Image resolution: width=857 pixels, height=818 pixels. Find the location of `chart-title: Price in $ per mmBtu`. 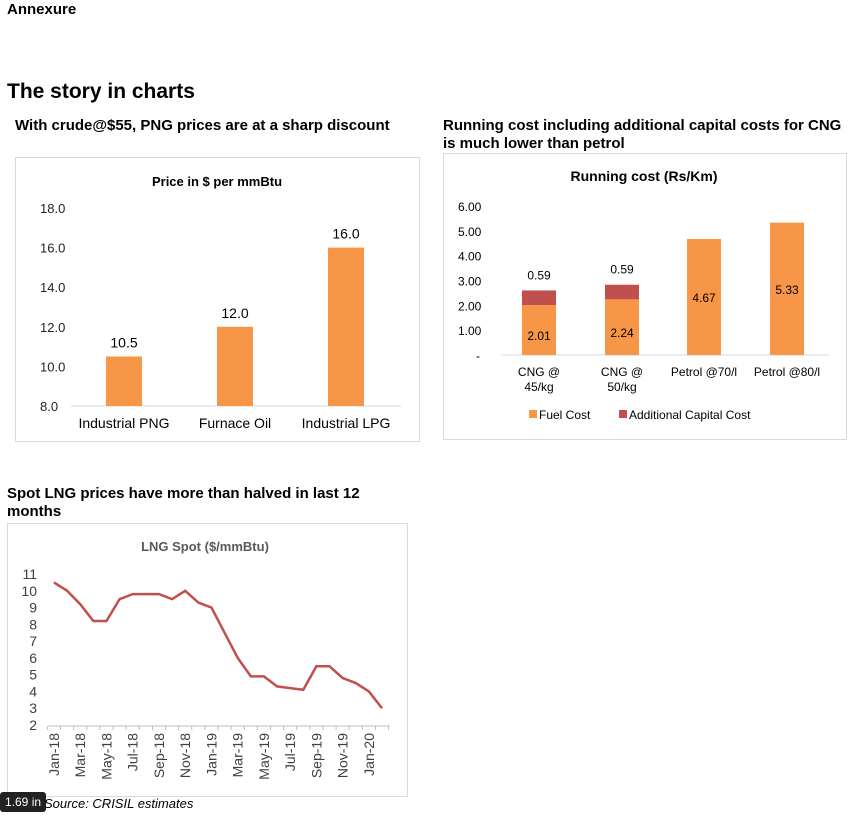

chart-title: Price in $ per mmBtu is located at coordinates (217, 181).